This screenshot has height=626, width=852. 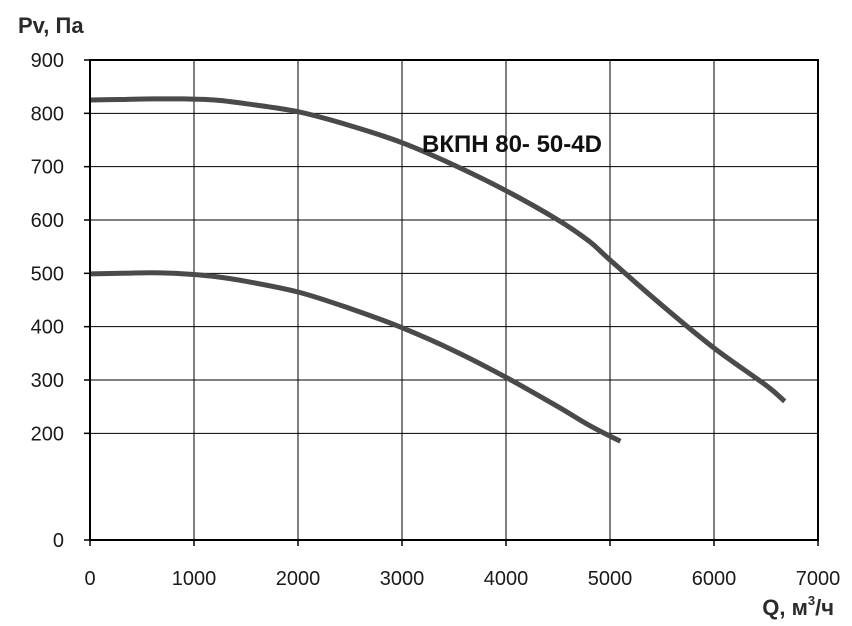 I want to click on y-tick-label: 400, so click(x=47, y=328).